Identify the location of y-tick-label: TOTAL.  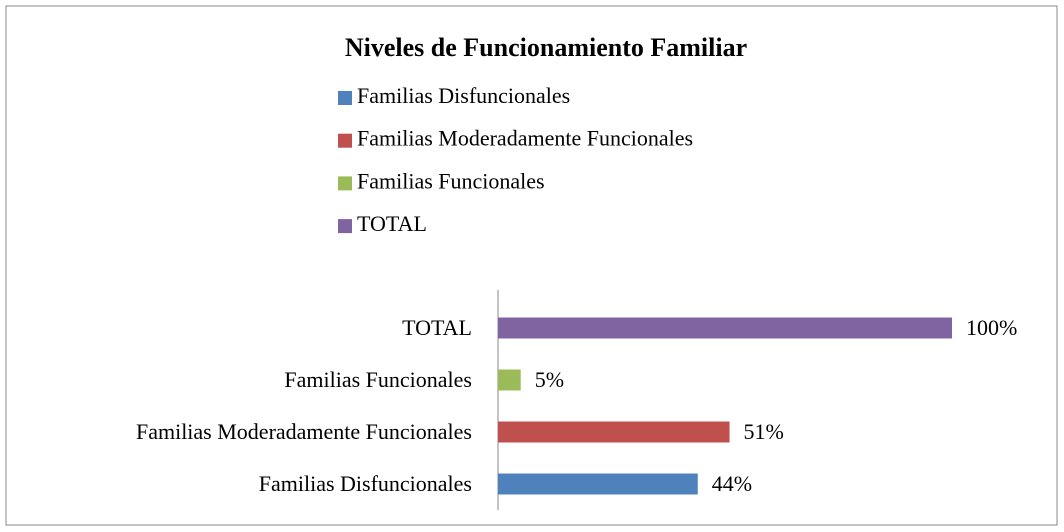
(437, 327).